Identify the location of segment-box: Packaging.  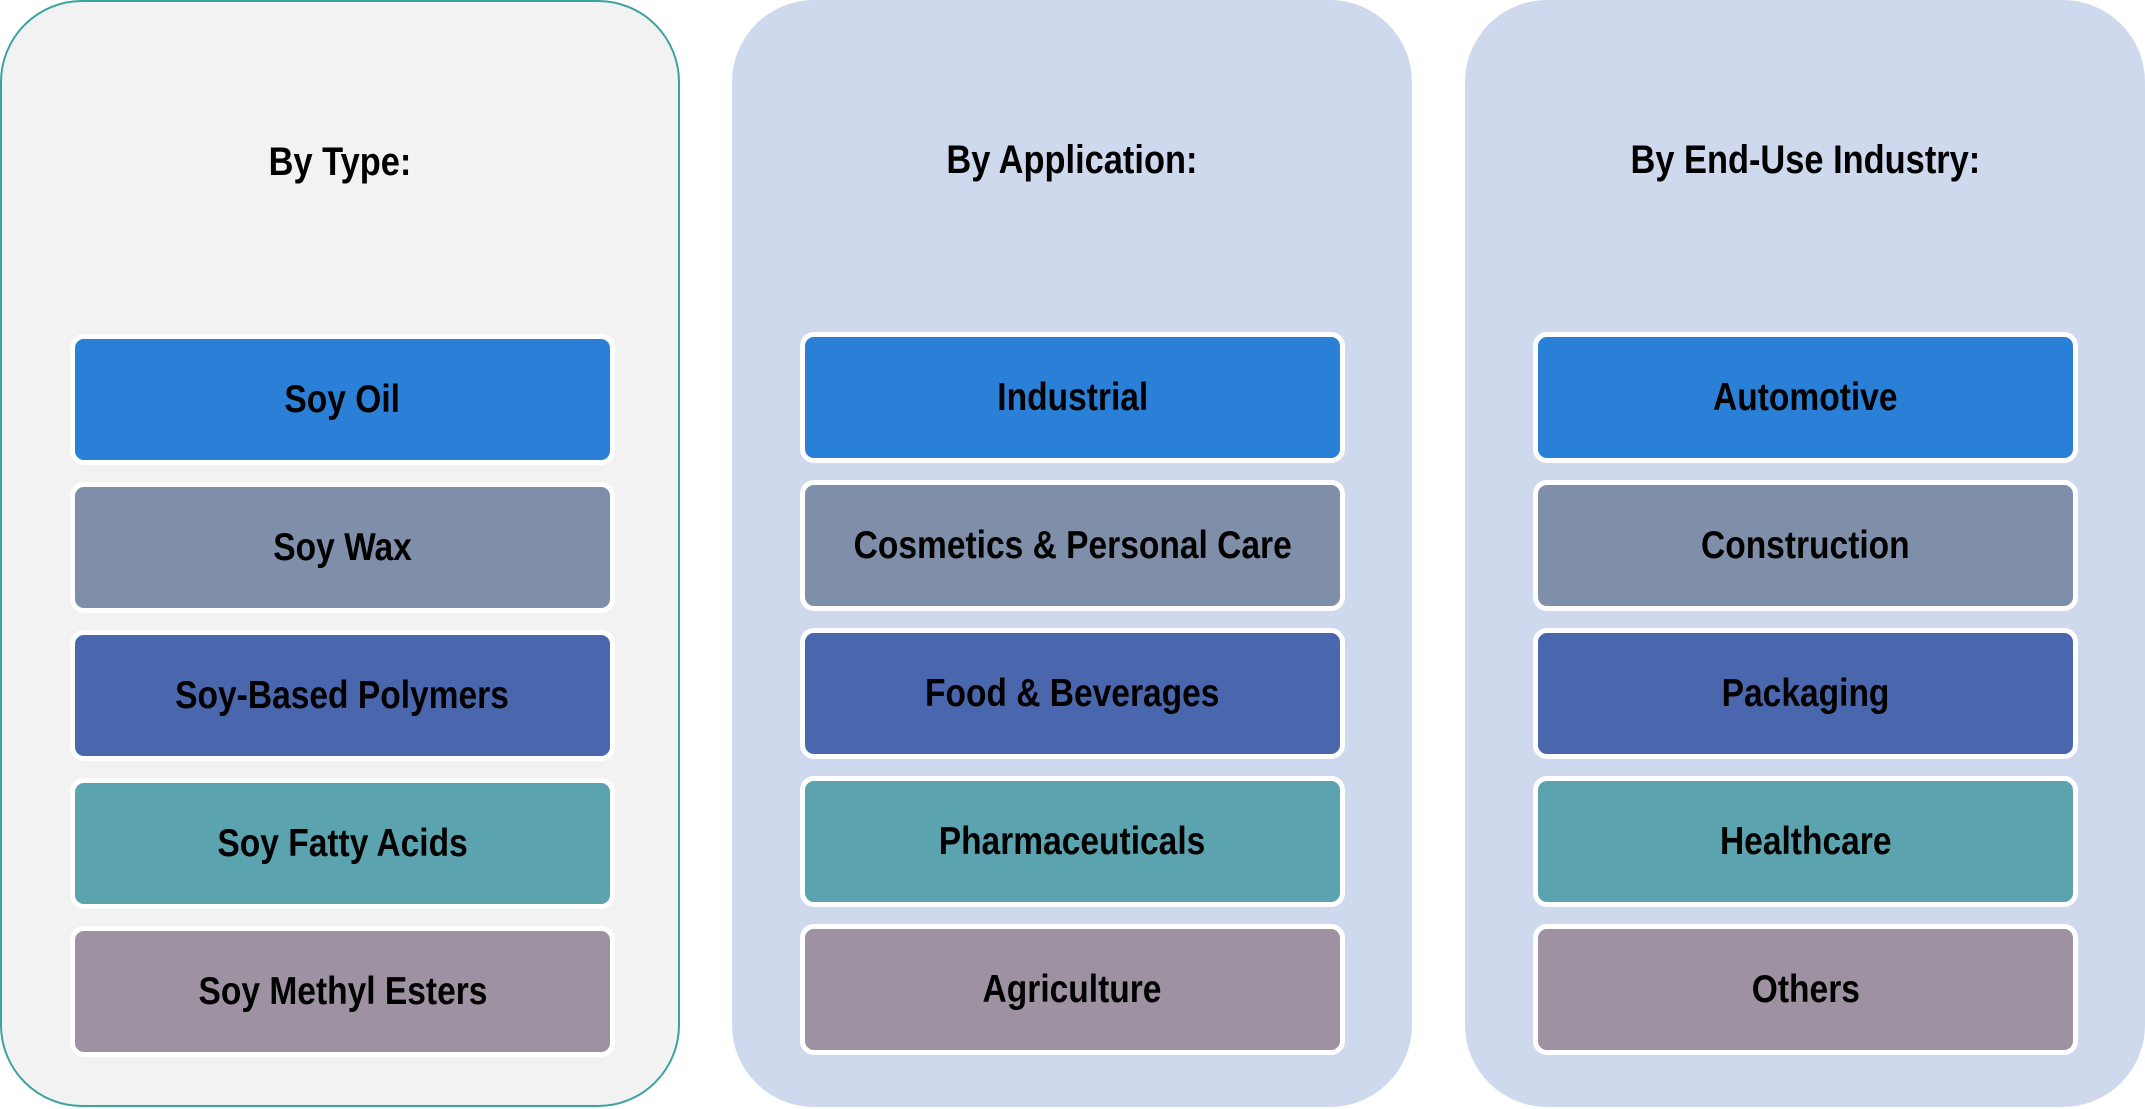
(1805, 693).